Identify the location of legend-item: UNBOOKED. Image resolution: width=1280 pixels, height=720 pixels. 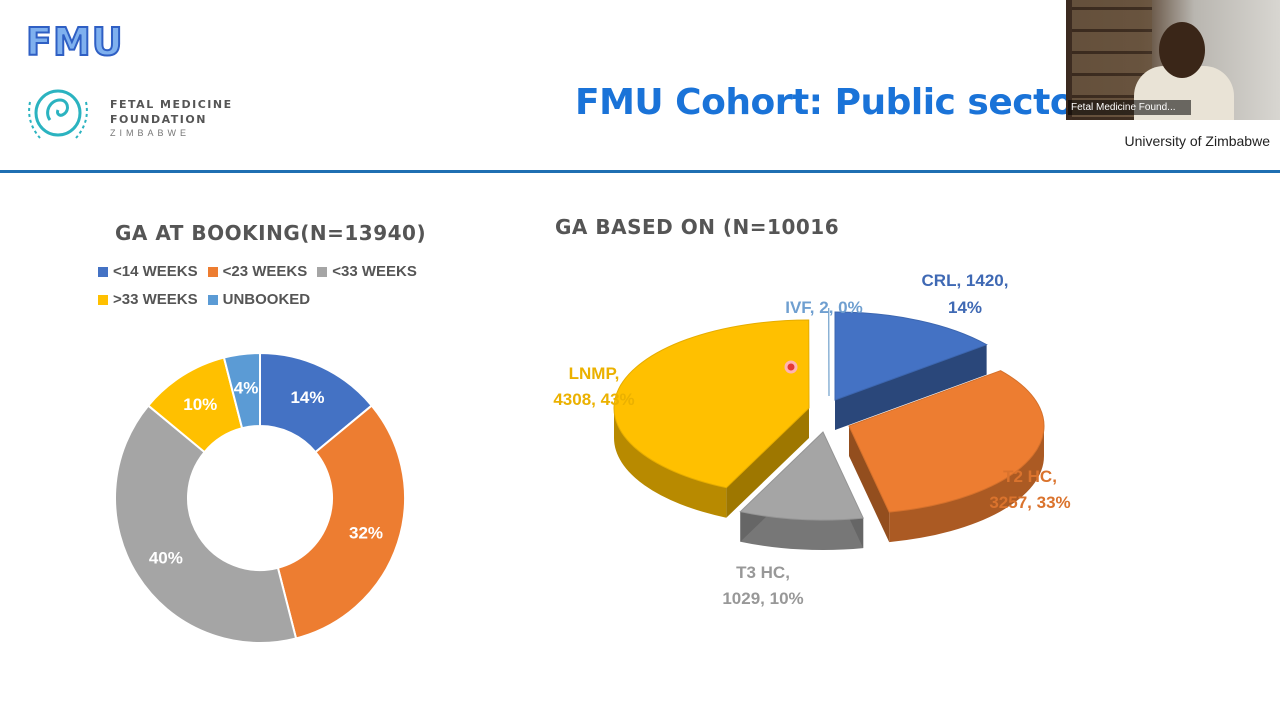
(259, 299).